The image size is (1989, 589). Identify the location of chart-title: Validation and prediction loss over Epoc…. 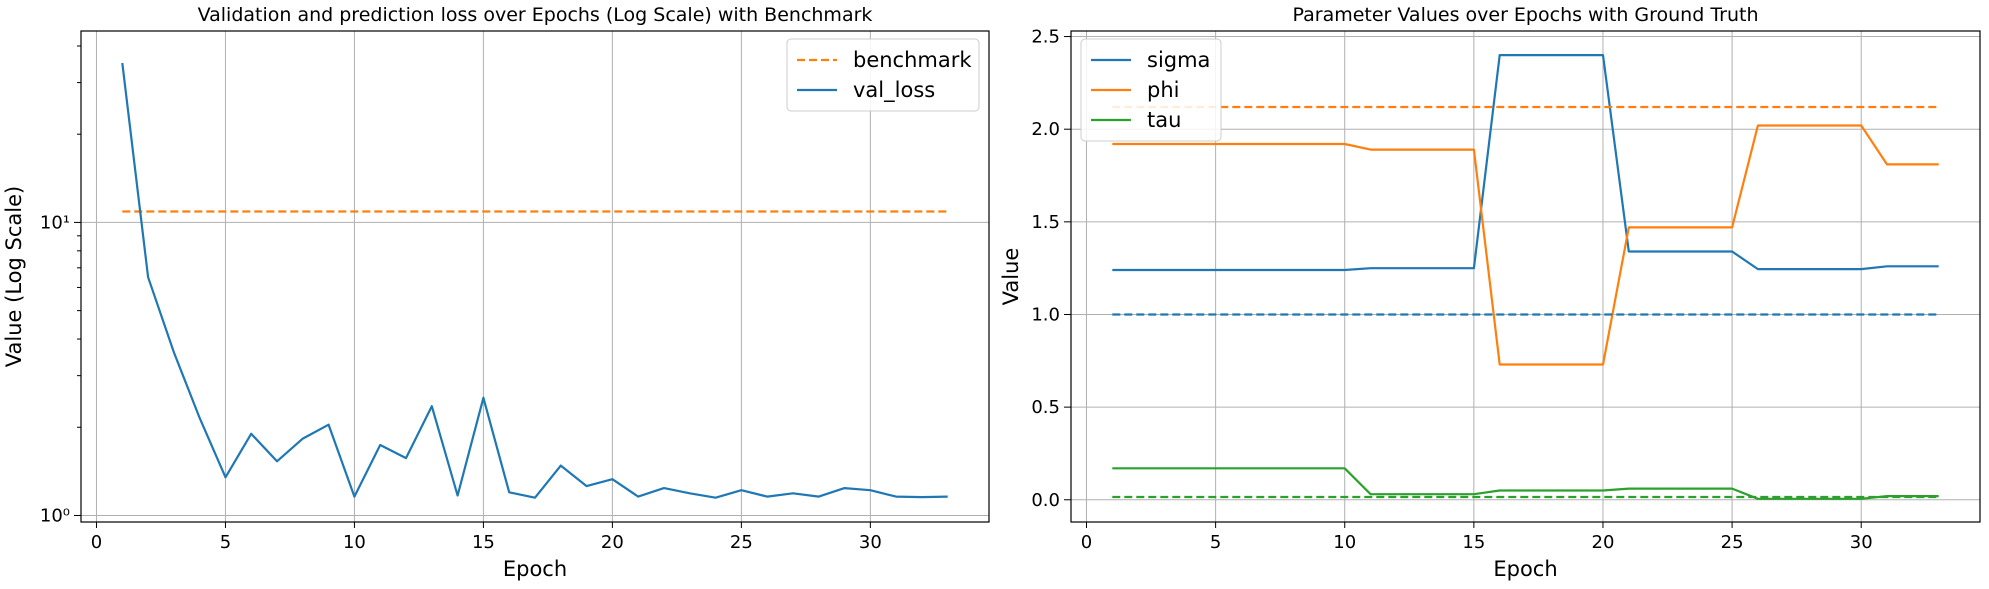
(535, 15).